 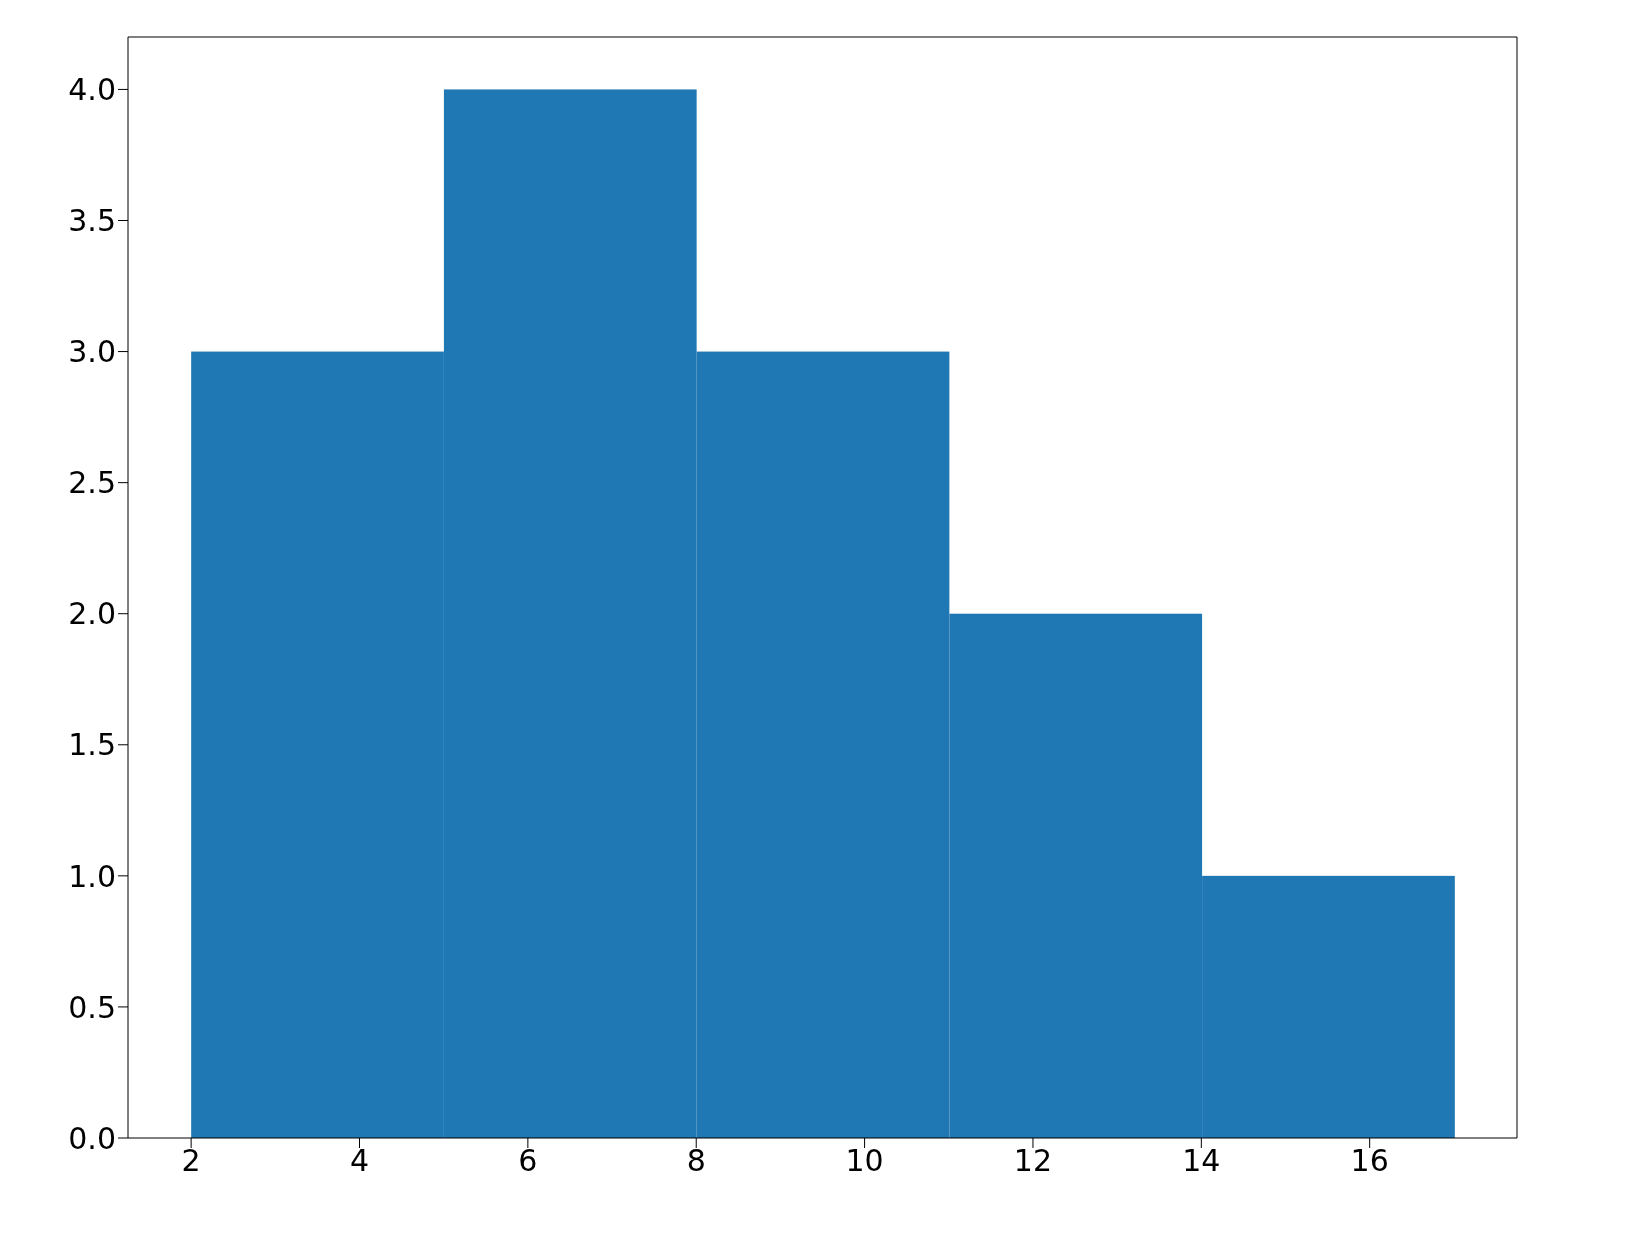 I want to click on y-tick-label: 1.5, so click(x=92, y=745).